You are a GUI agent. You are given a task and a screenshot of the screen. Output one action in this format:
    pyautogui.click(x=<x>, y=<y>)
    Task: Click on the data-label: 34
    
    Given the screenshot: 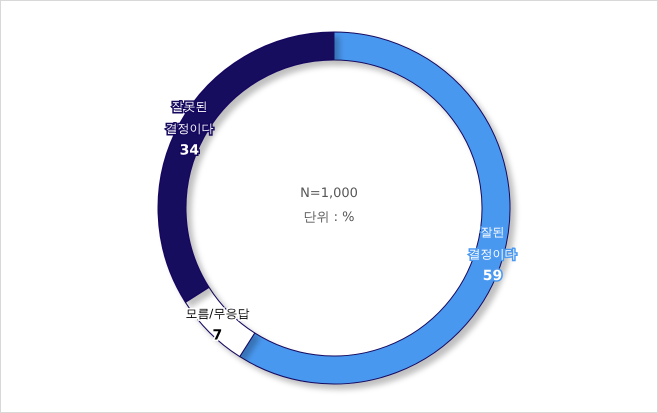 What is the action you would take?
    pyautogui.click(x=190, y=150)
    